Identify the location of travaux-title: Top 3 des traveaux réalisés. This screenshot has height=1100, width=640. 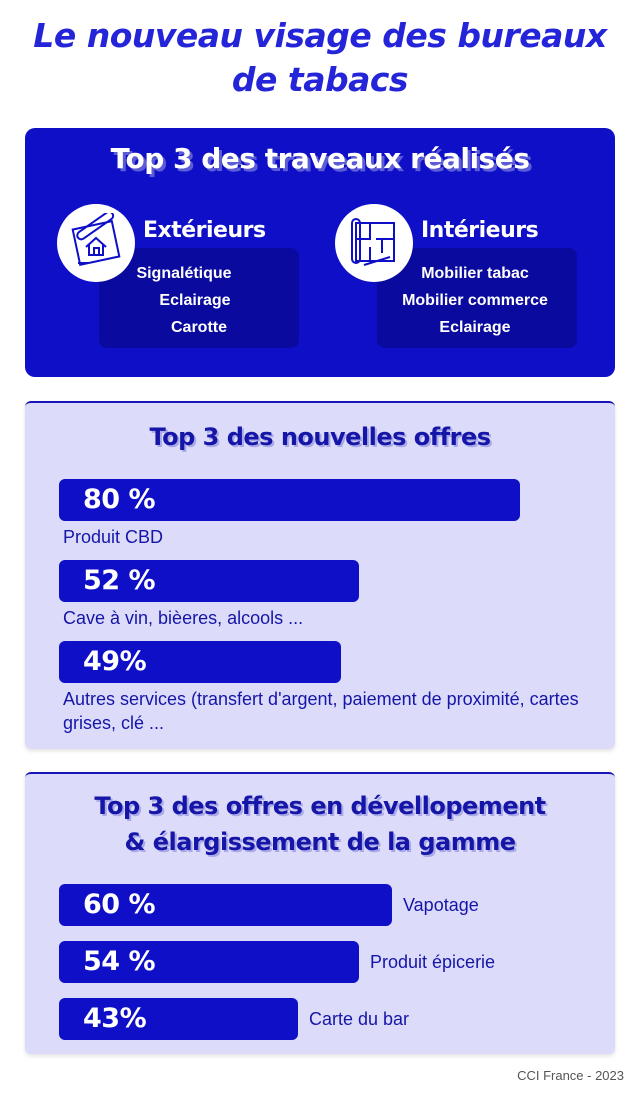
(320, 158).